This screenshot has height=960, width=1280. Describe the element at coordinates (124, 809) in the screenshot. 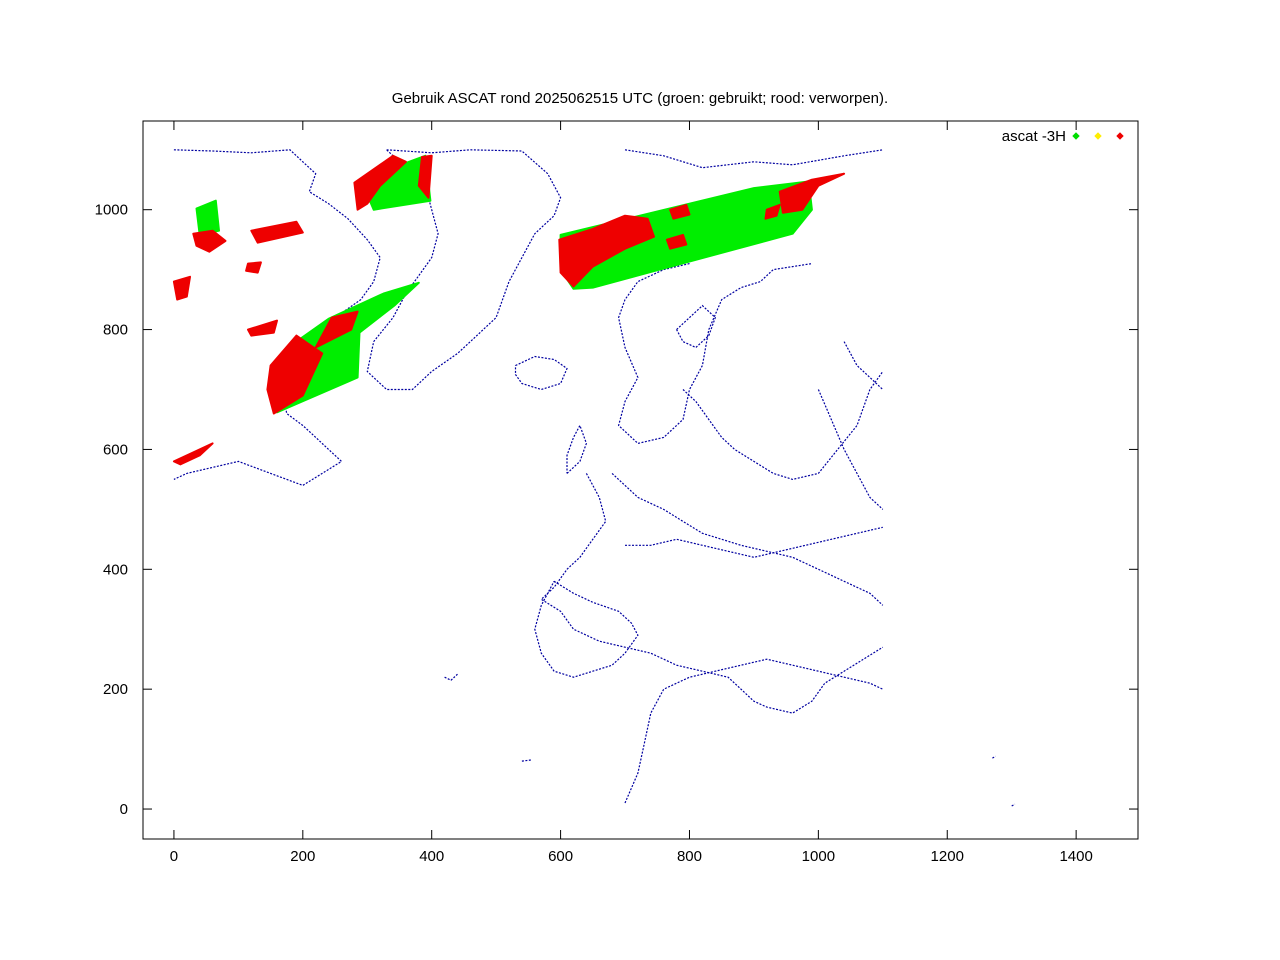

I see `y-tick-label: 0` at that location.